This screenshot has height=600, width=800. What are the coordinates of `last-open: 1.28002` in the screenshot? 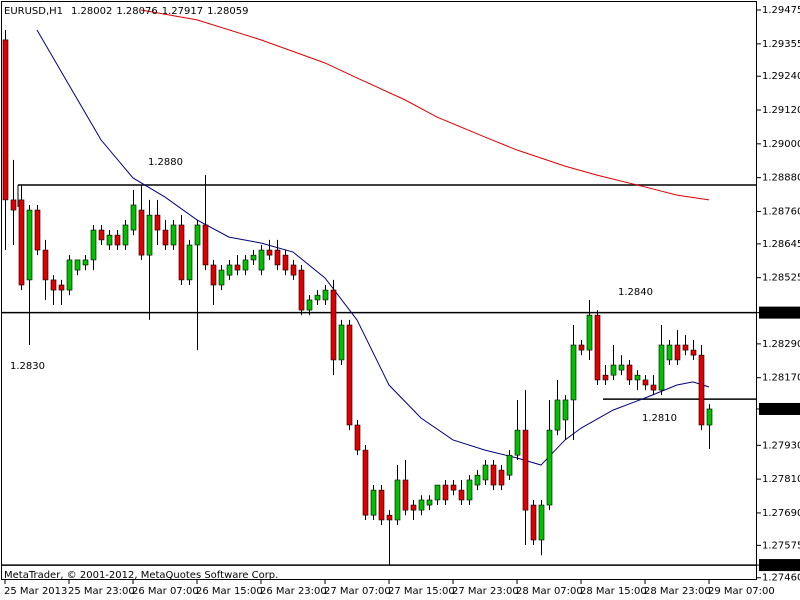 It's located at (91, 11).